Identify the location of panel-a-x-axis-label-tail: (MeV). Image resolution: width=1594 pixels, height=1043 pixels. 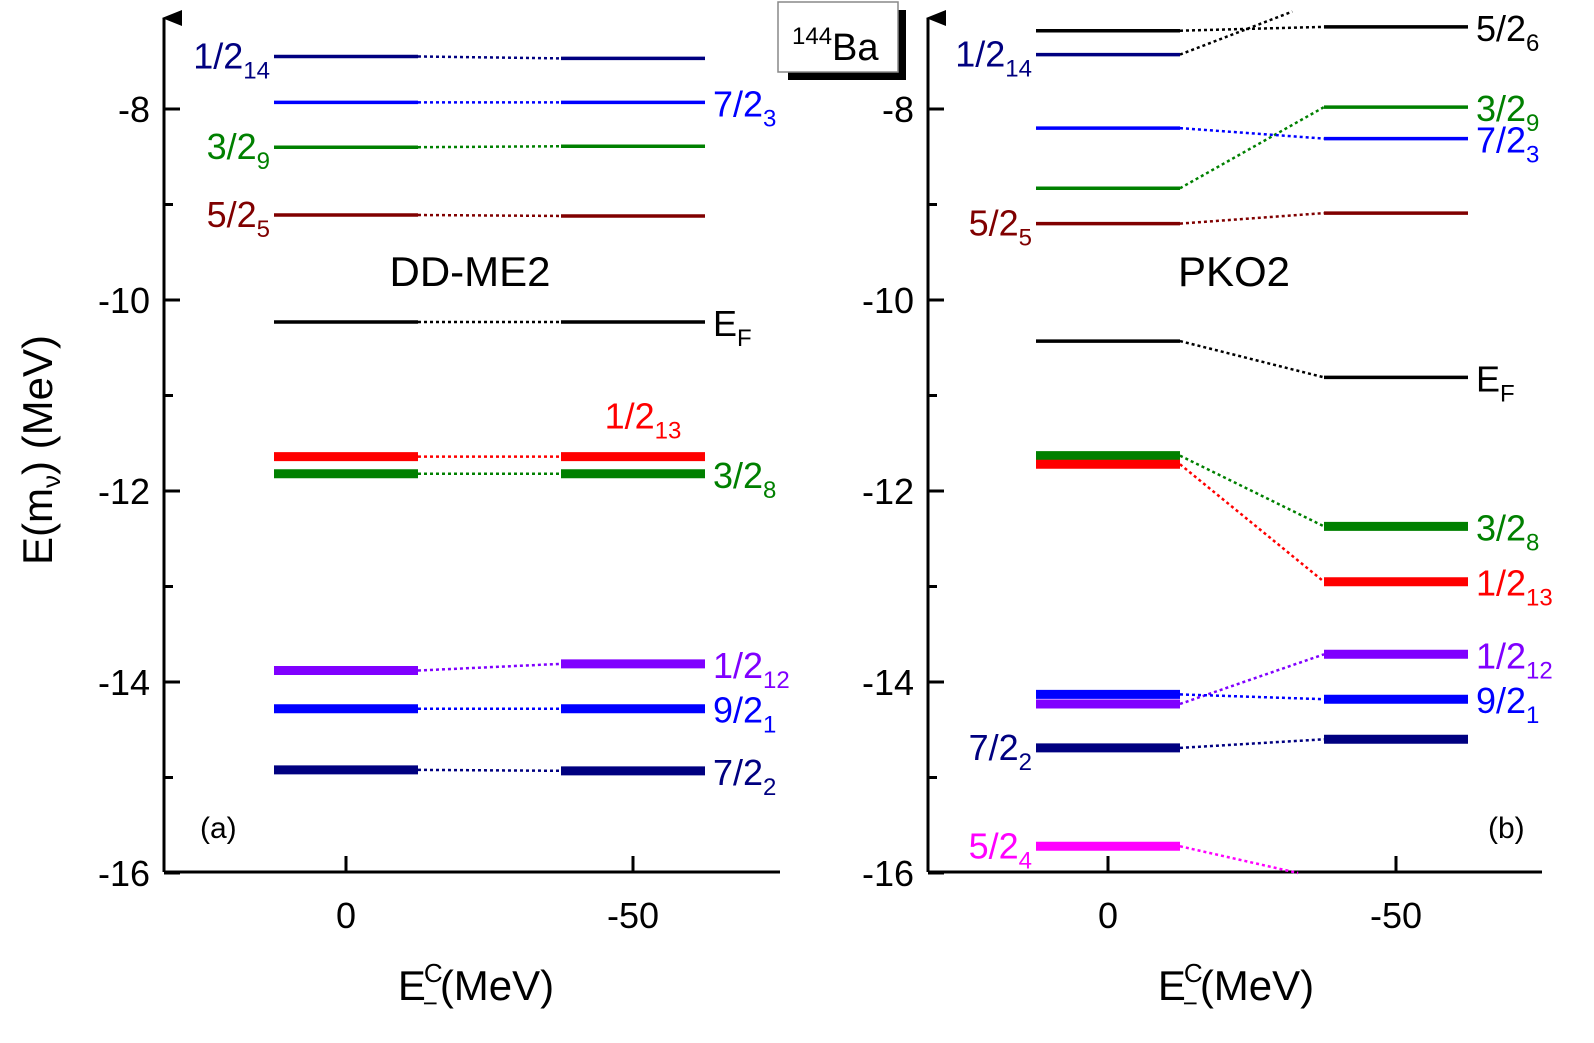
(497, 985).